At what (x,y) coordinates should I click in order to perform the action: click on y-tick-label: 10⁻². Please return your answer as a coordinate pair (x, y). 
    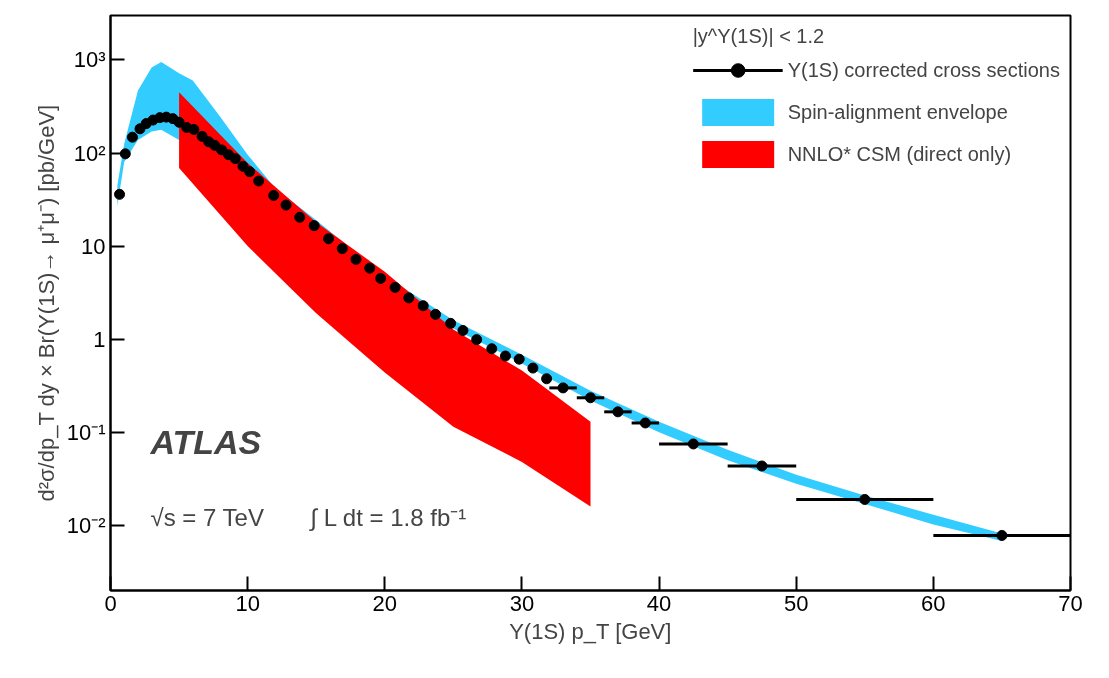
    Looking at the image, I should click on (86, 525).